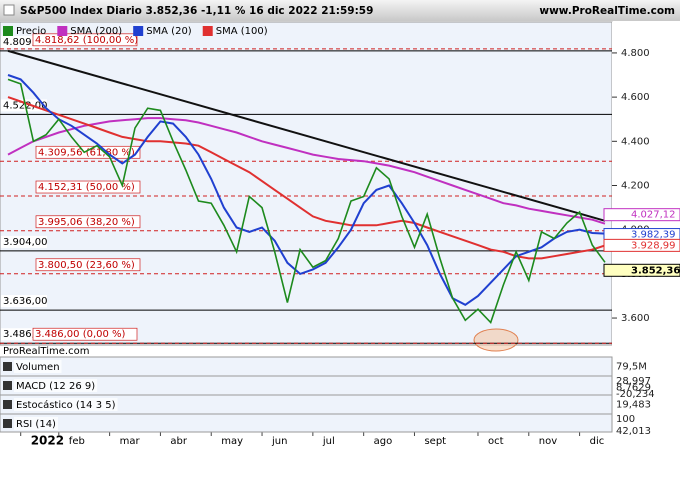  What do you see at coordinates (178, 441) in the screenshot?
I see `x-tick-label: abr` at bounding box center [178, 441].